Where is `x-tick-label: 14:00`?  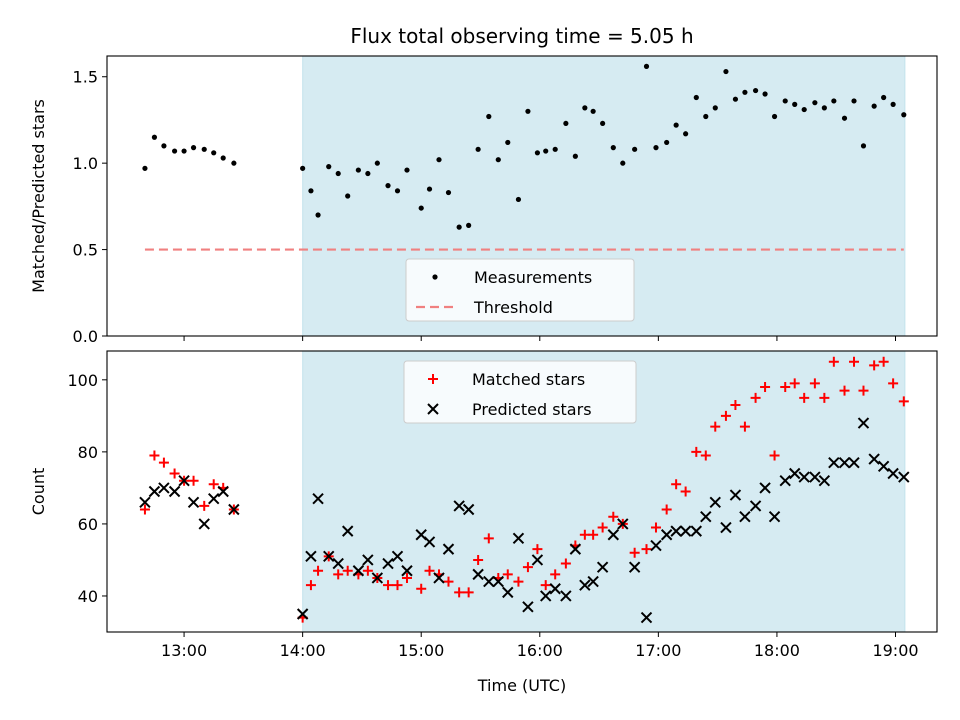 x-tick-label: 14:00 is located at coordinates (303, 650).